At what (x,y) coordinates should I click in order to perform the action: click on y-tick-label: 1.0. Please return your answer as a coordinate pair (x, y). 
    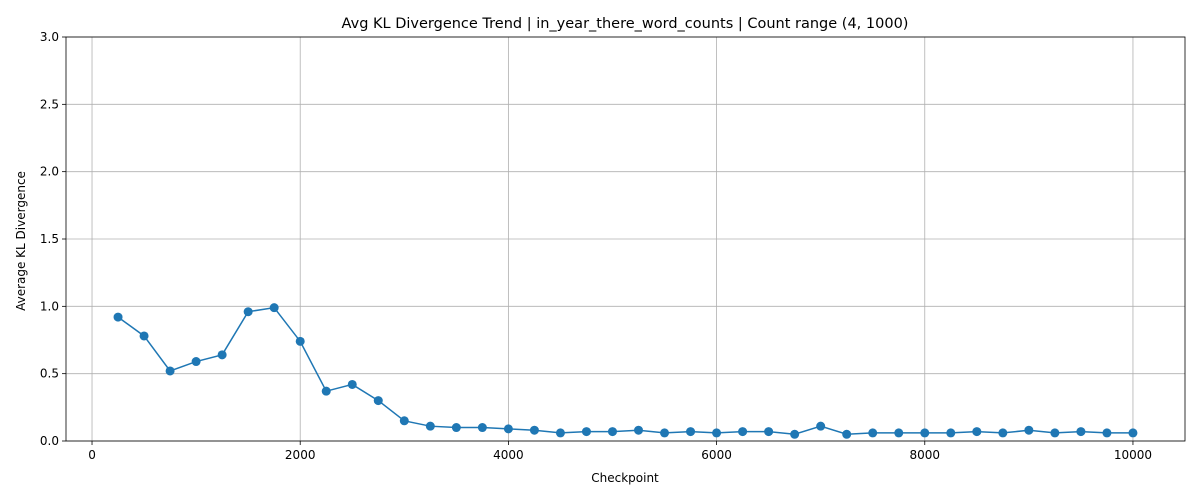
    Looking at the image, I should click on (49, 306).